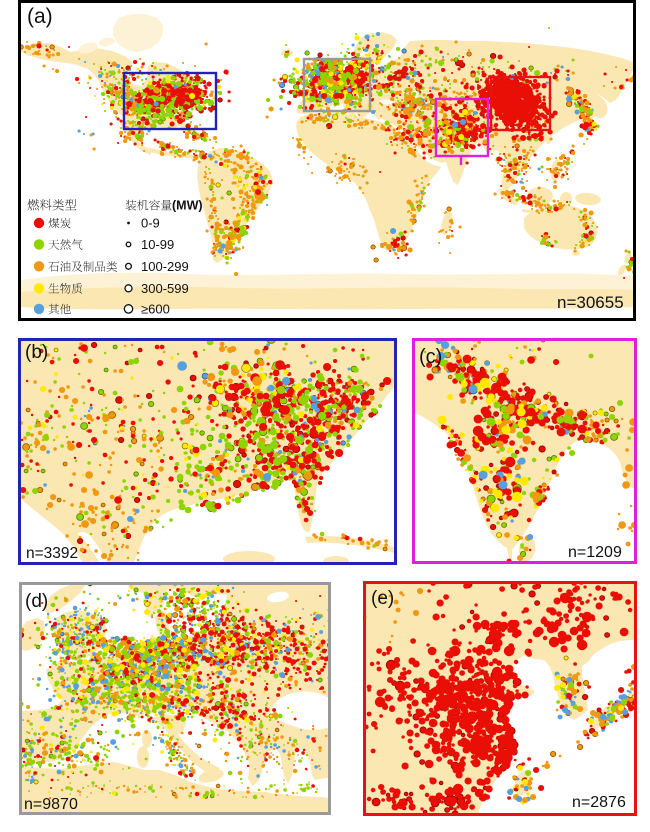  Describe the element at coordinates (187, 206) in the screenshot. I see `svg-text: (MW)` at that location.